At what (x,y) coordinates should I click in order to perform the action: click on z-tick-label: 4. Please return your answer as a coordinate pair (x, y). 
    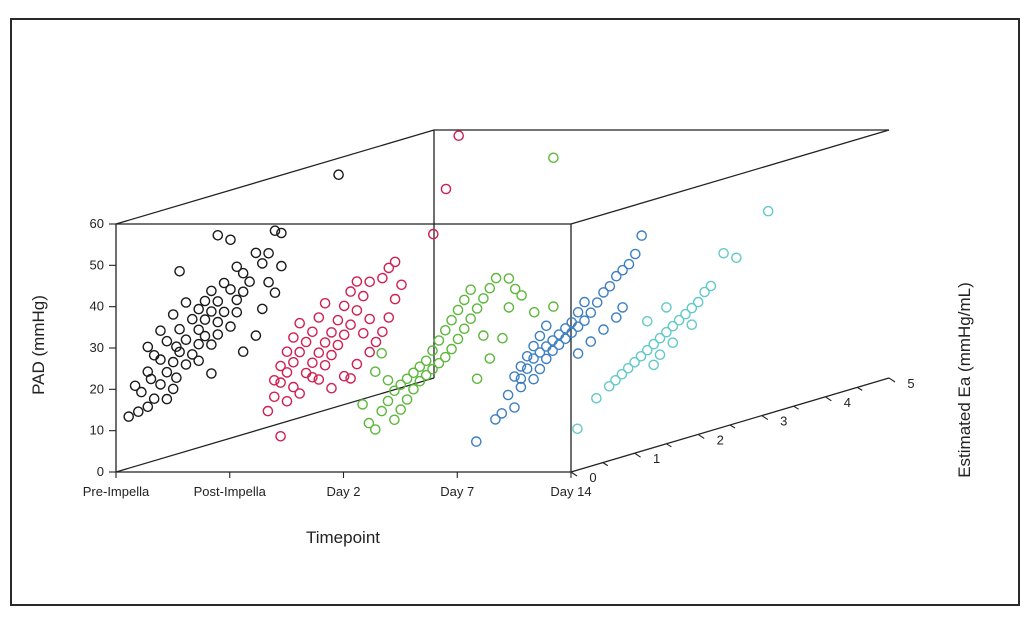
    Looking at the image, I should click on (847, 402).